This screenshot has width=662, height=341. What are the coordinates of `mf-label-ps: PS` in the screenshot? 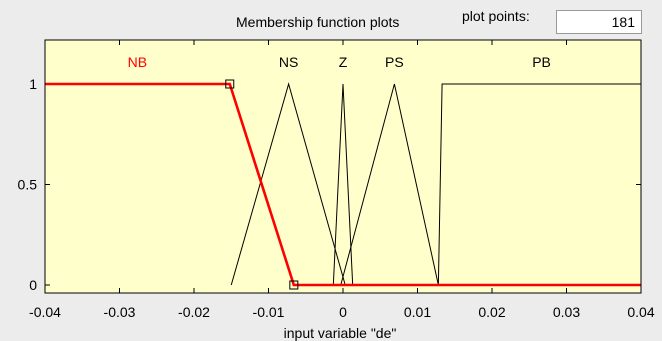 It's located at (394, 62).